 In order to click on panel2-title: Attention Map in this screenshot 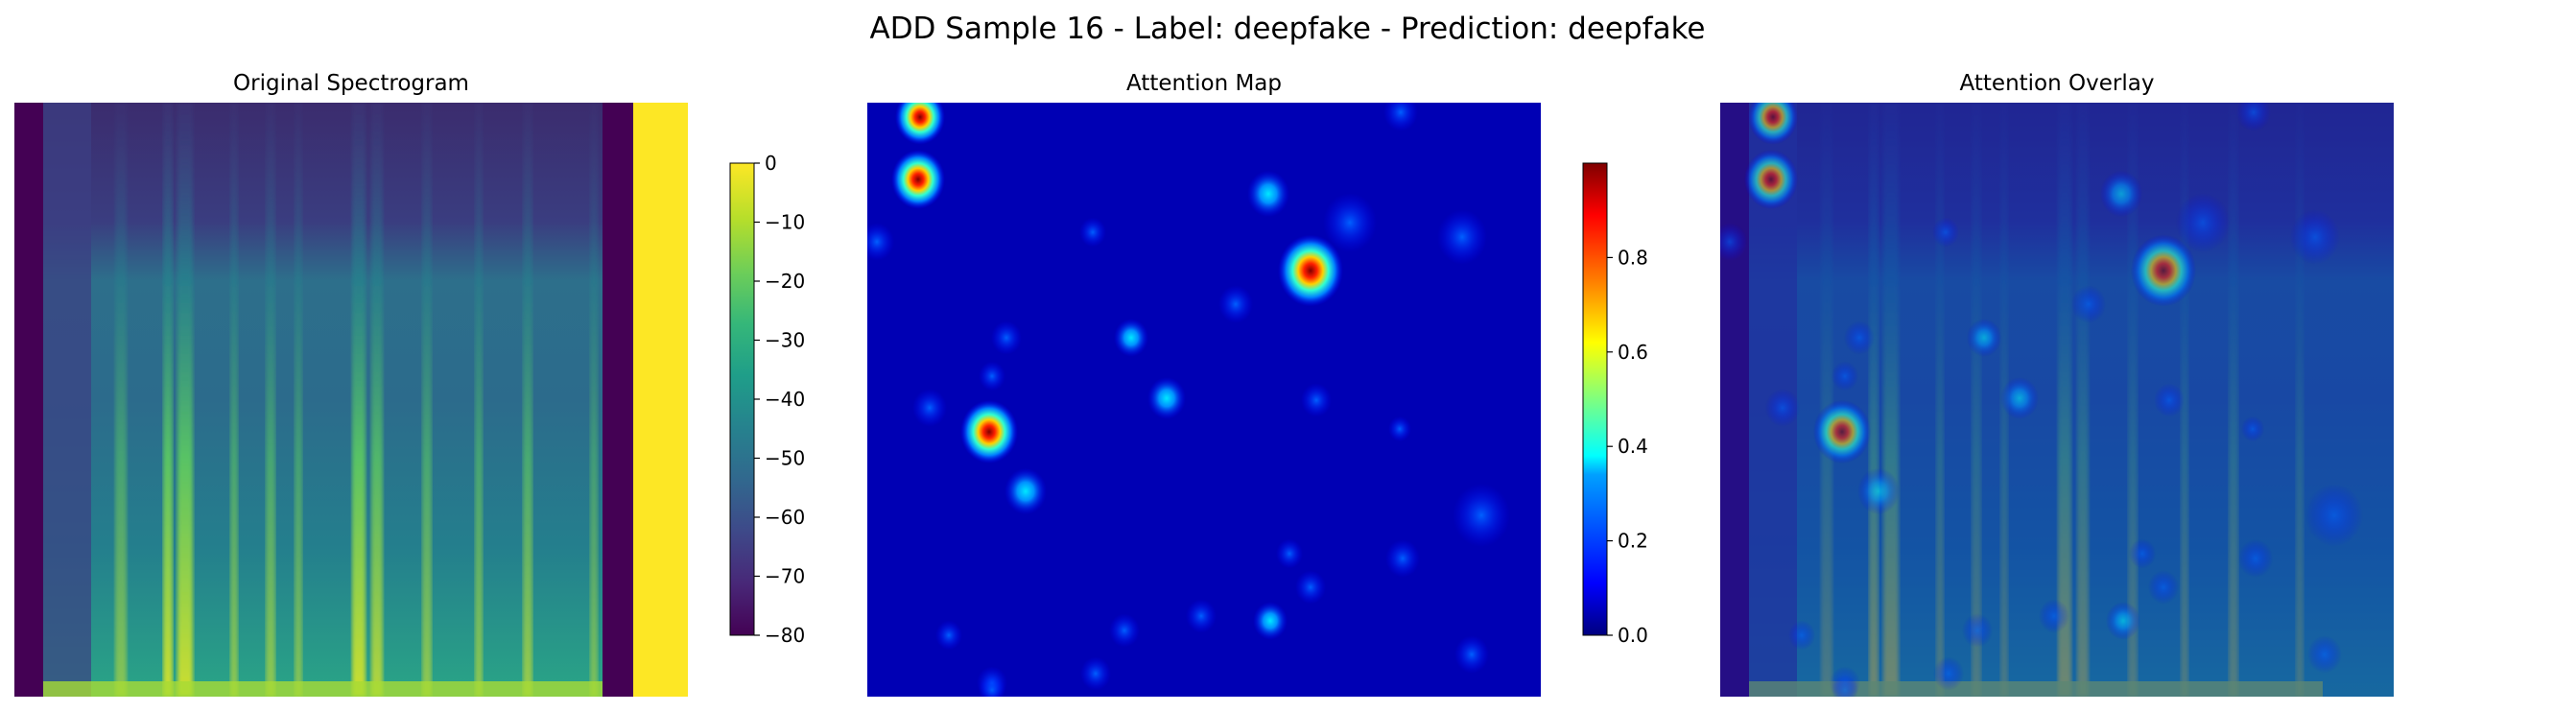, I will do `click(1204, 83)`.